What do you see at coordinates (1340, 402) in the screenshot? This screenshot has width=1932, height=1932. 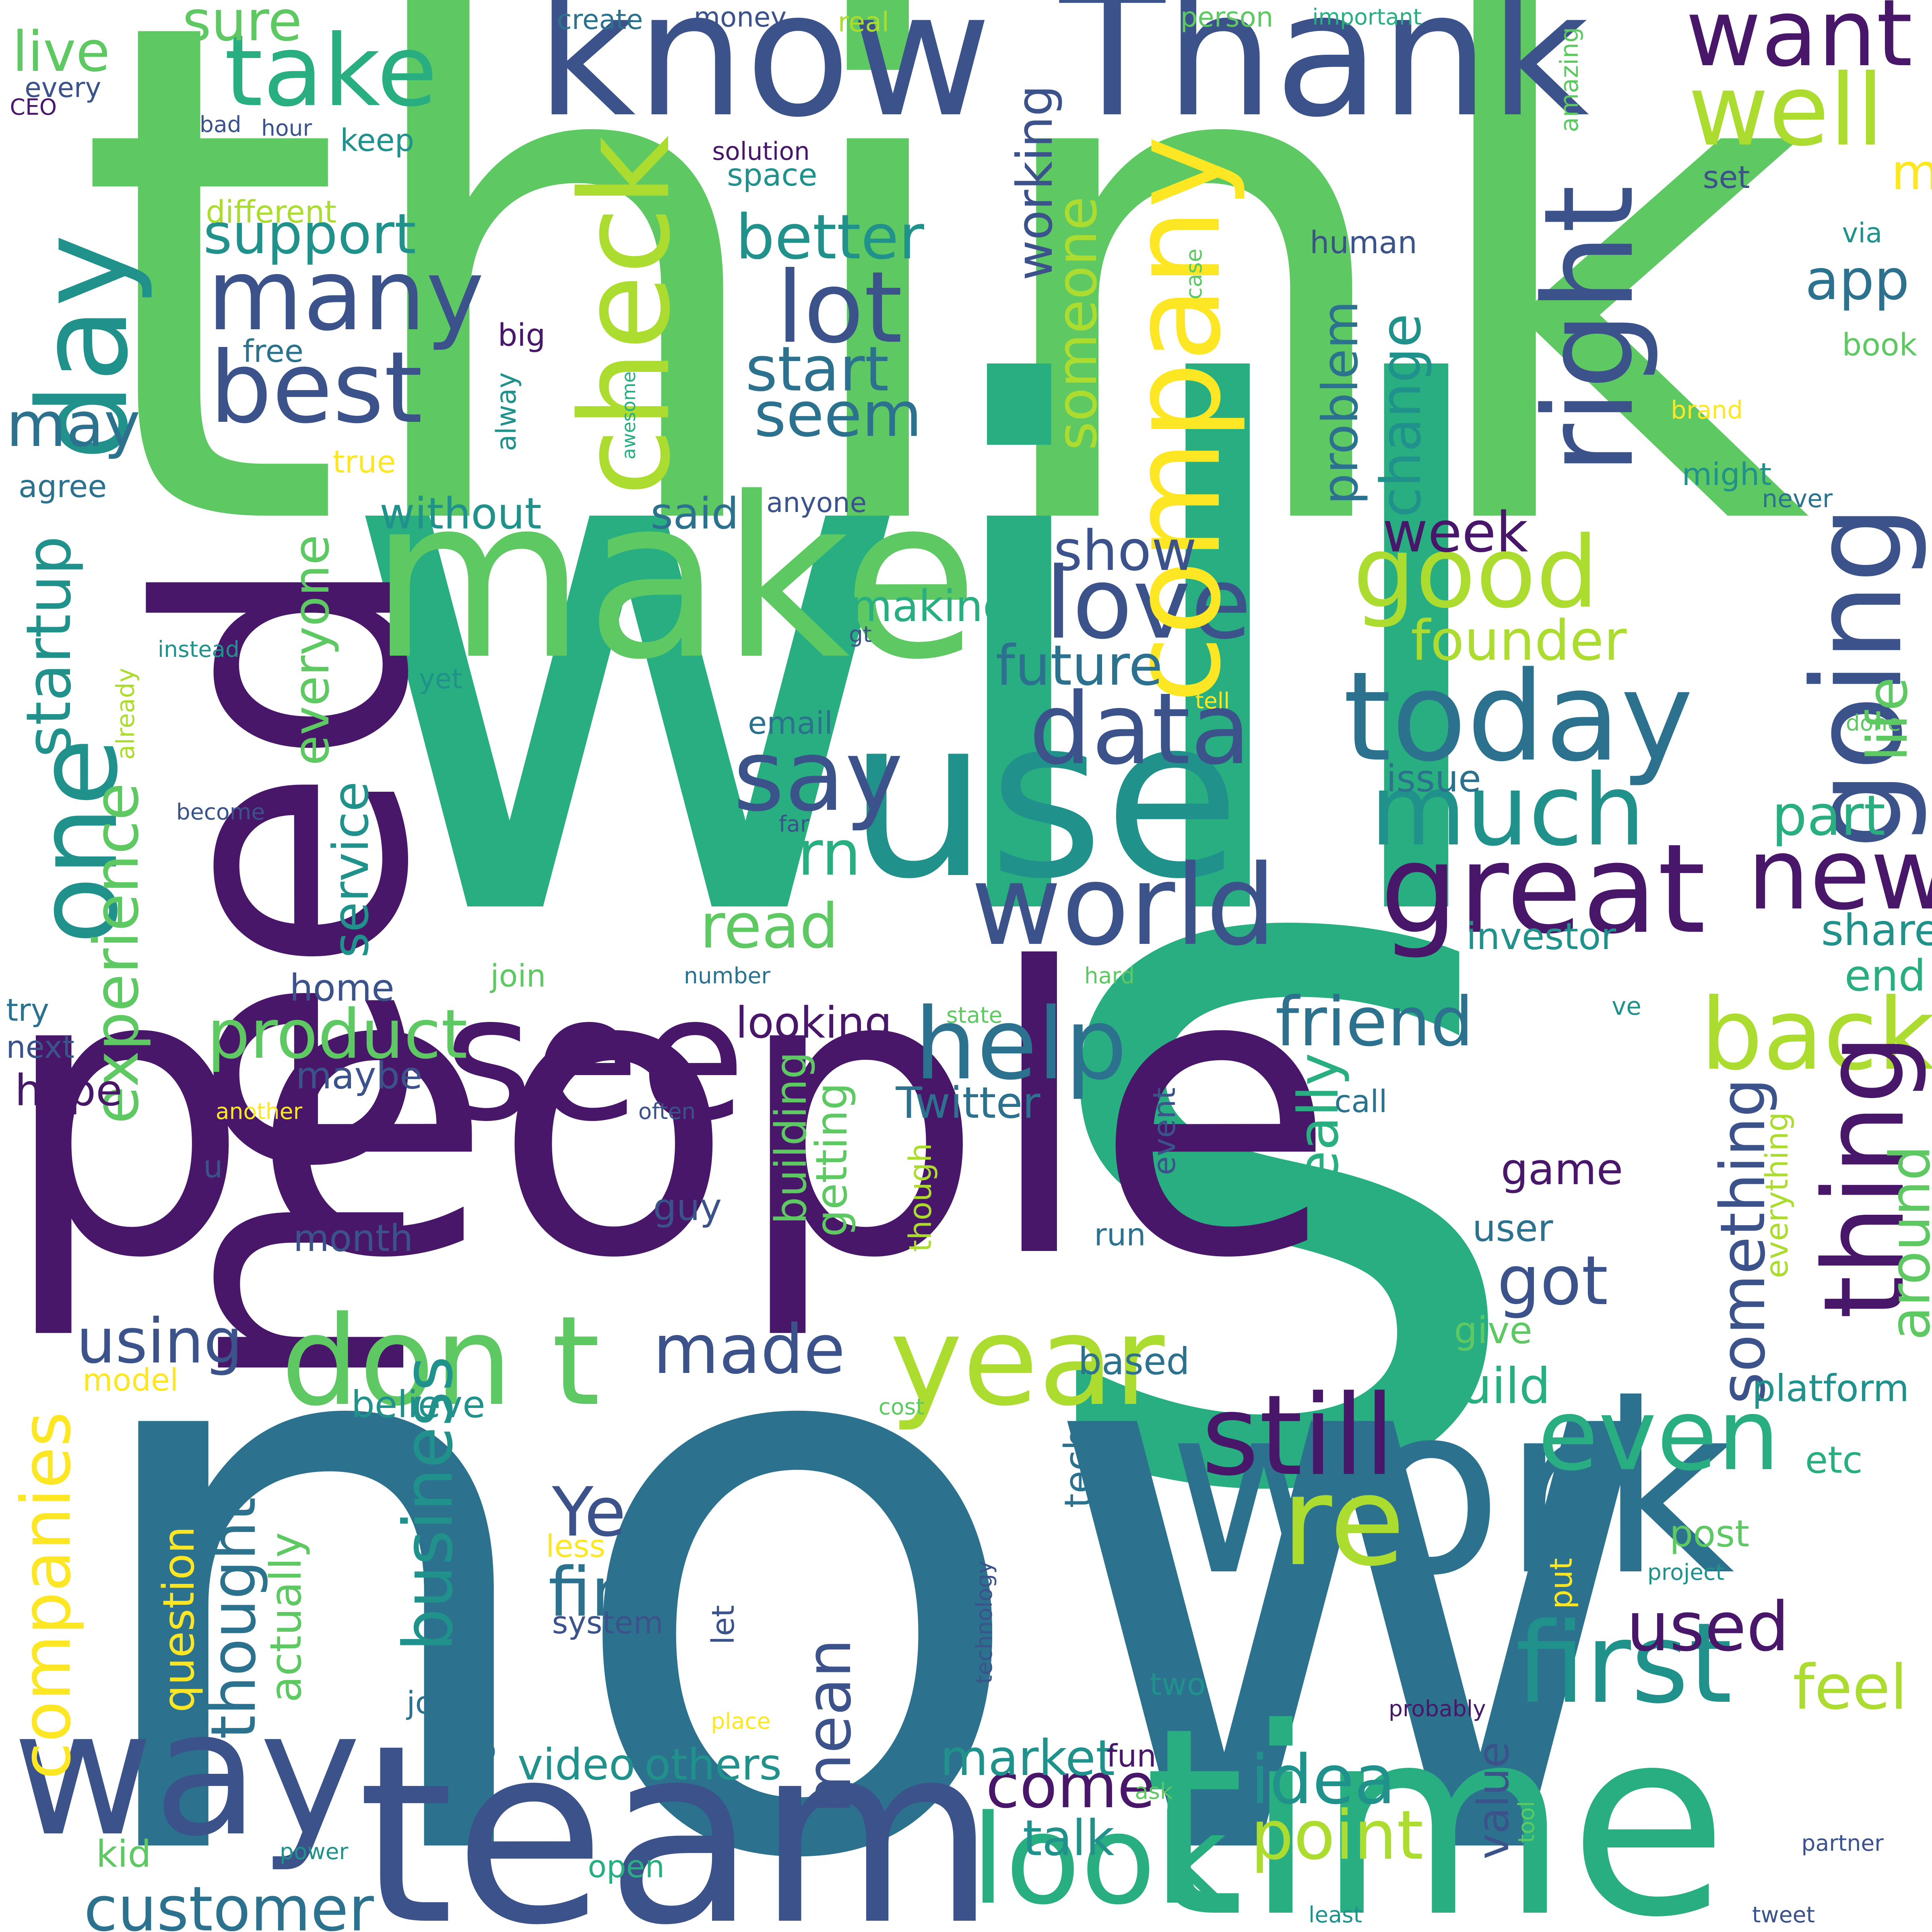 I see `word-problem: problem` at bounding box center [1340, 402].